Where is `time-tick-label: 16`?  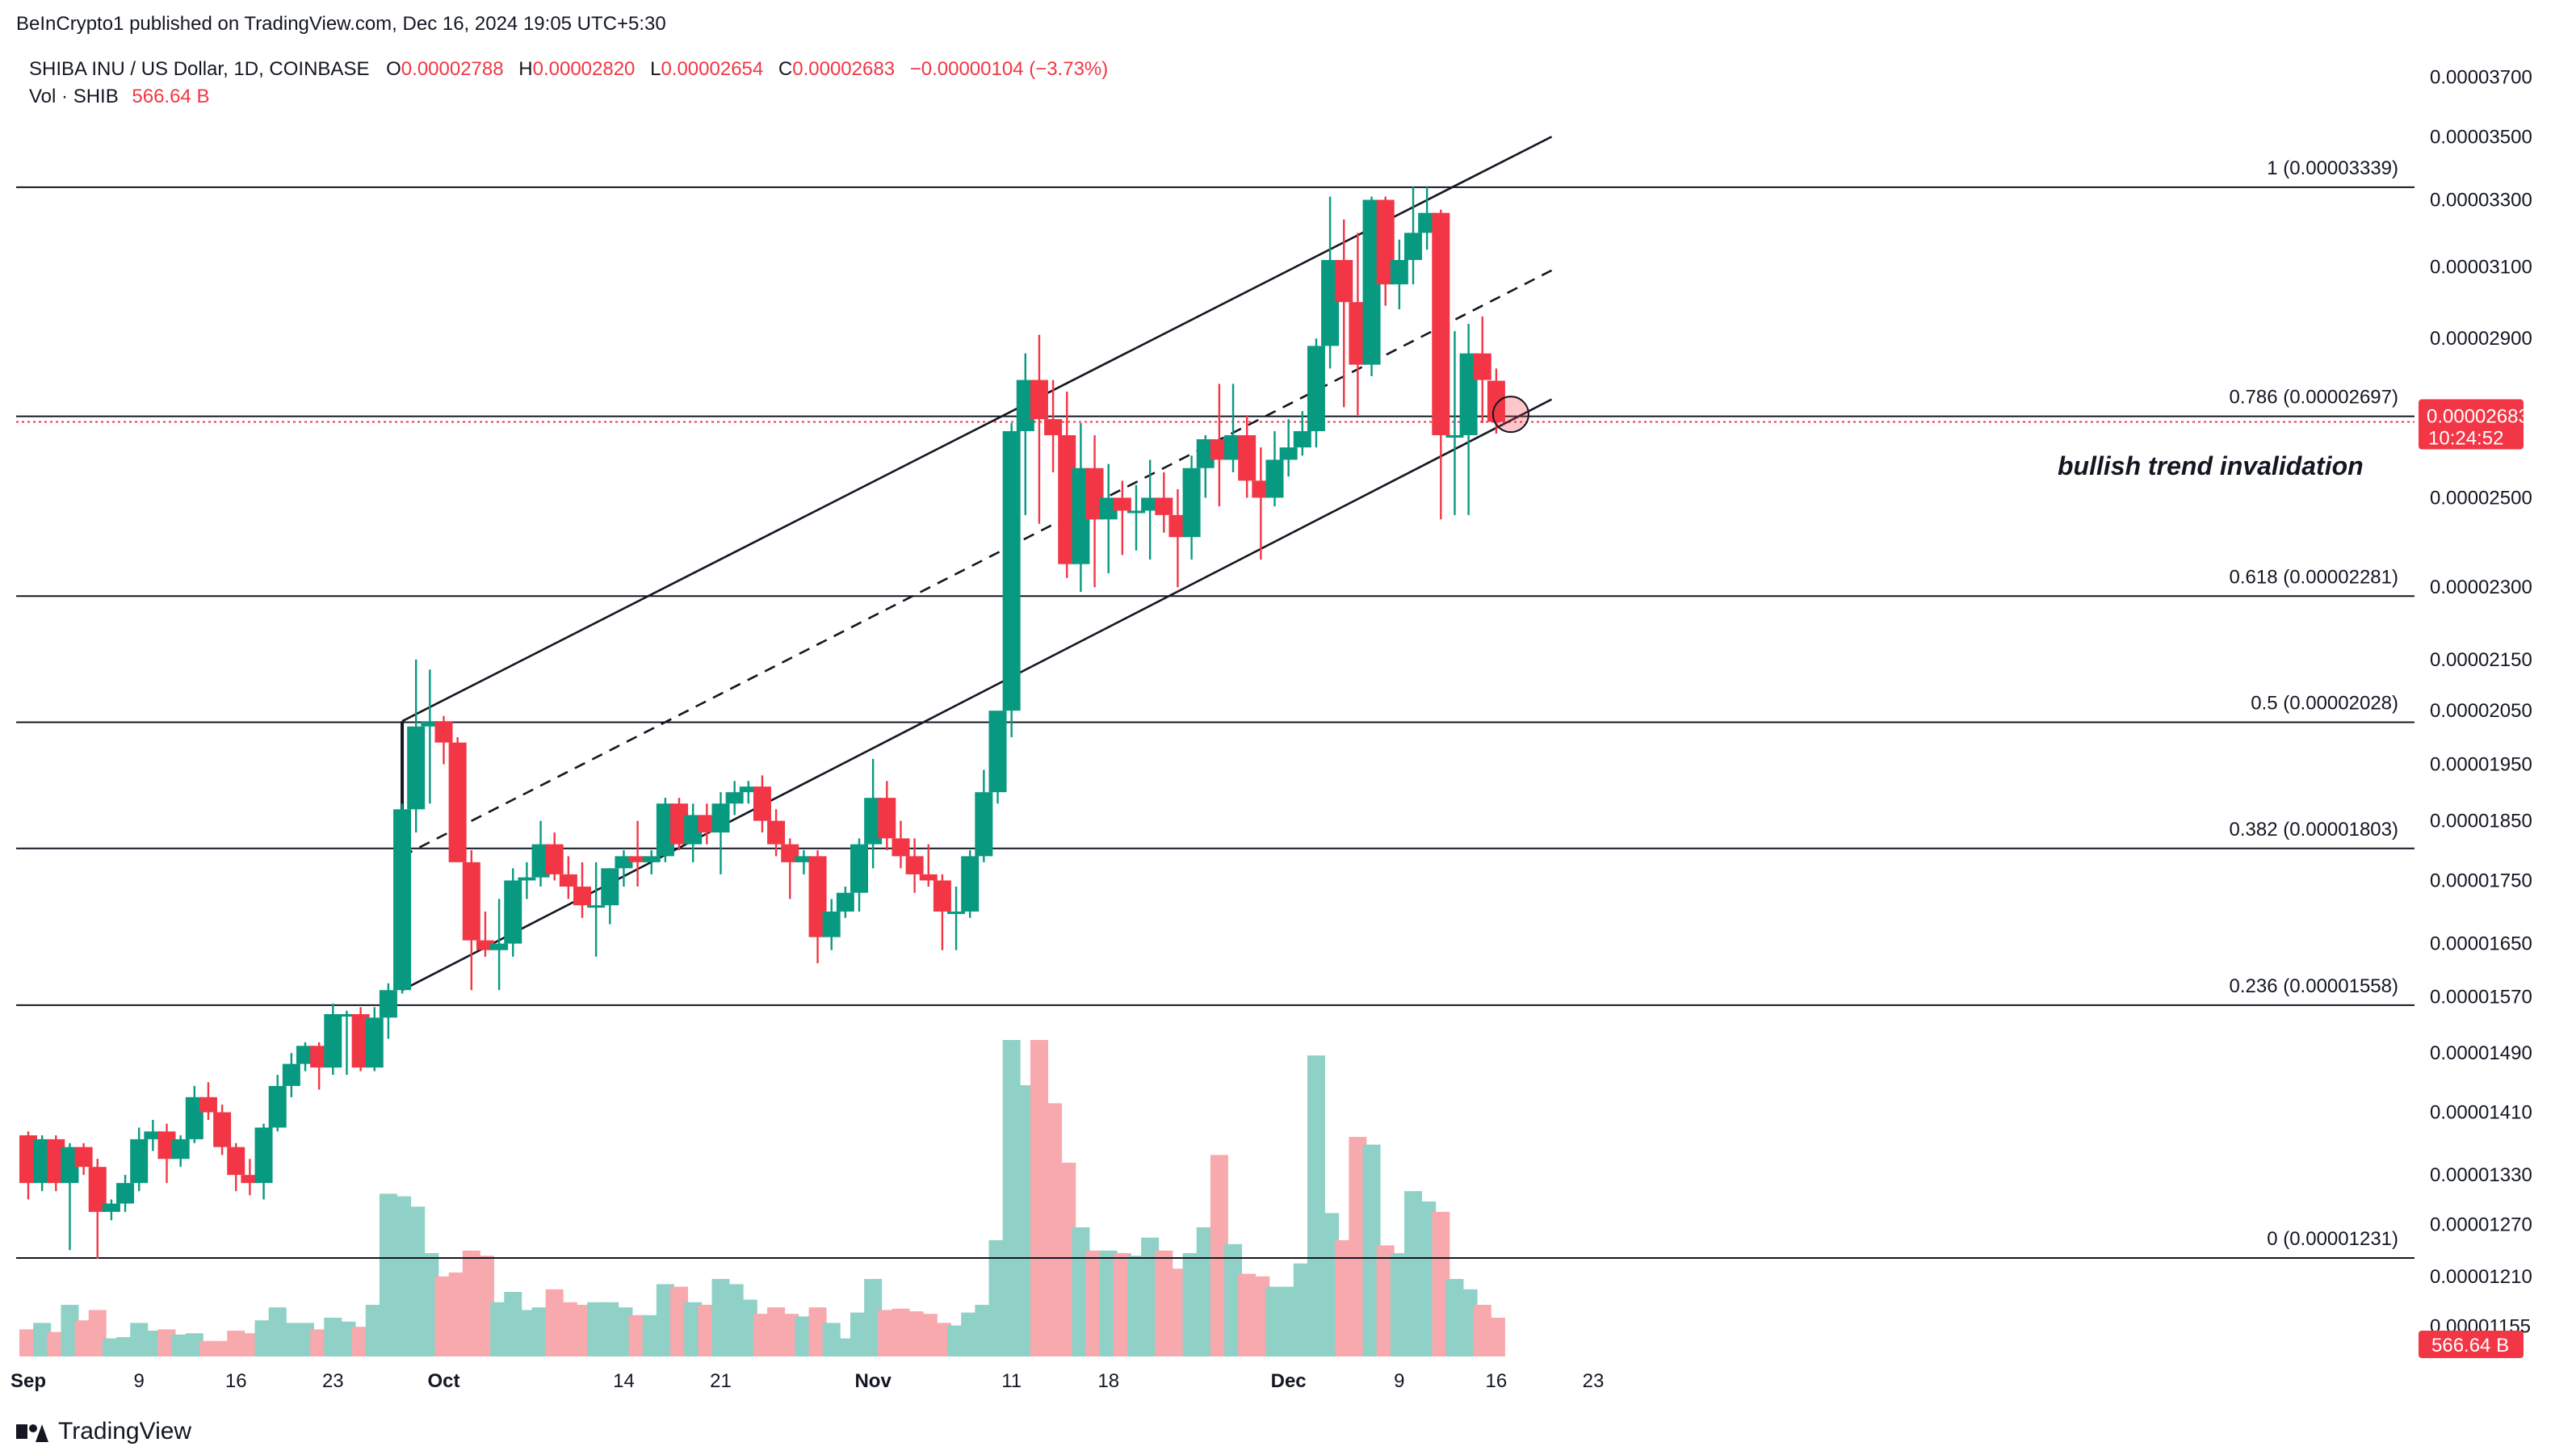
time-tick-label: 16 is located at coordinates (236, 1381).